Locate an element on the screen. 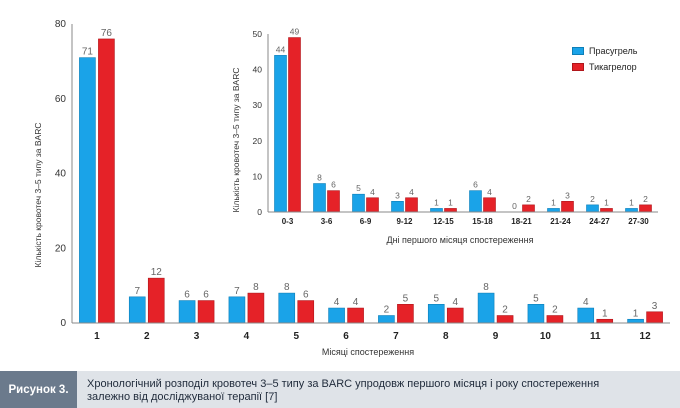  inset-x-tick-label: 27-30 is located at coordinates (638, 221).